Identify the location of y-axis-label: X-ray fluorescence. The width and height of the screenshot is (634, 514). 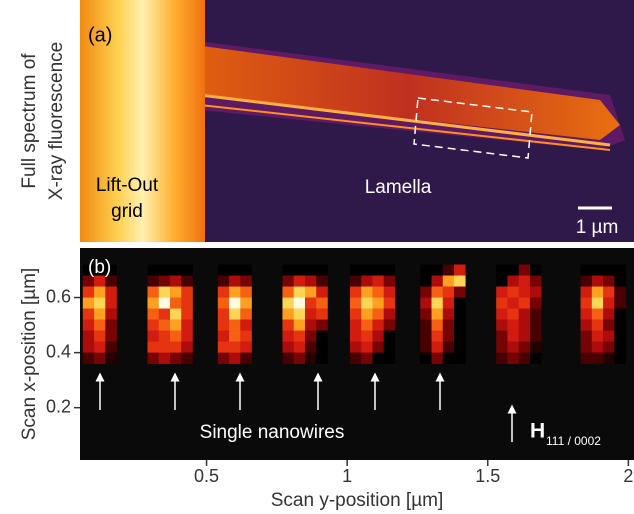
(56, 121).